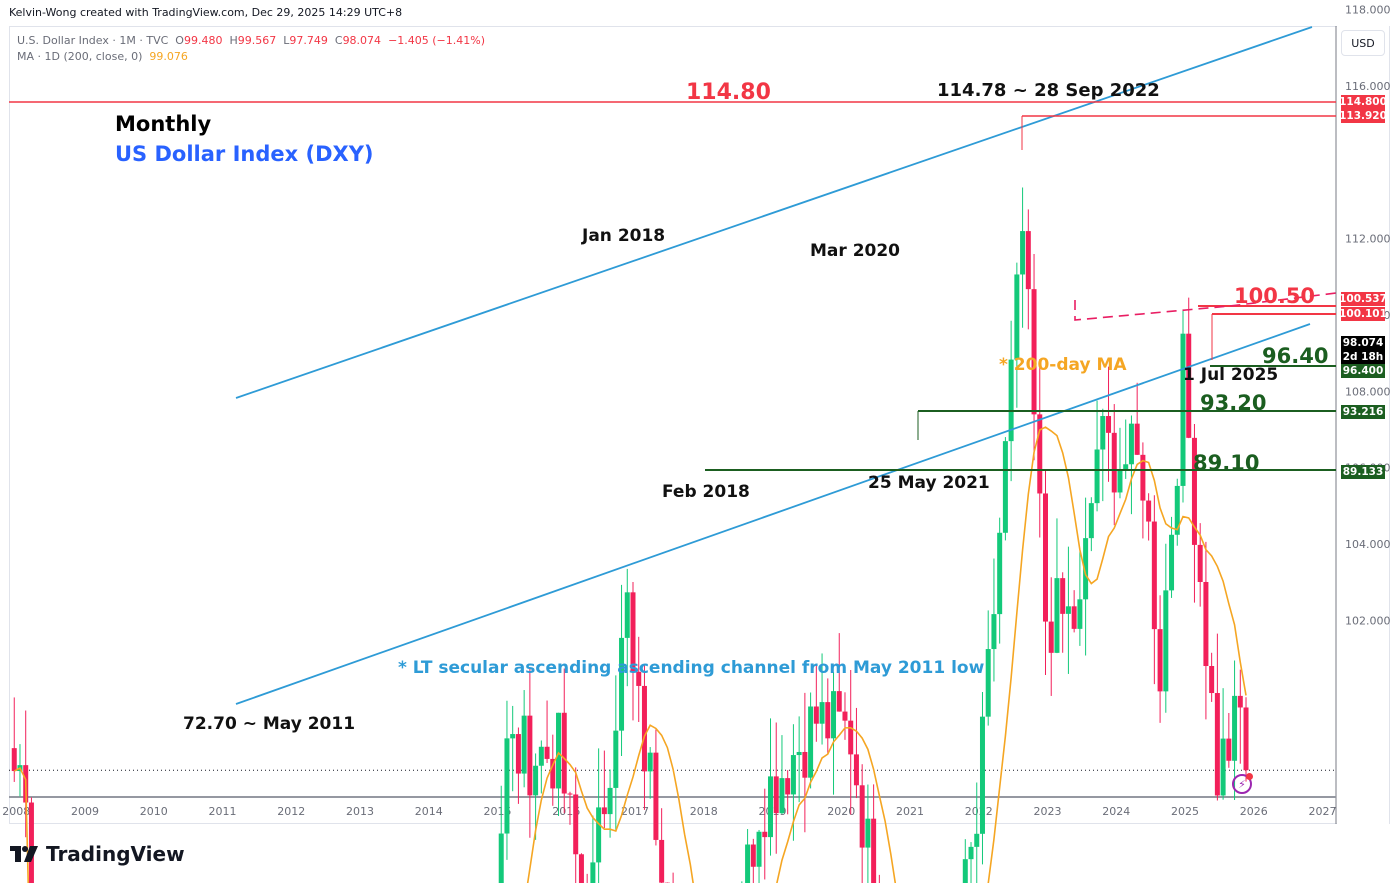 Image resolution: width=1400 pixels, height=883 pixels. What do you see at coordinates (1233, 403) in the screenshot?
I see `label-93-20: 93.20` at bounding box center [1233, 403].